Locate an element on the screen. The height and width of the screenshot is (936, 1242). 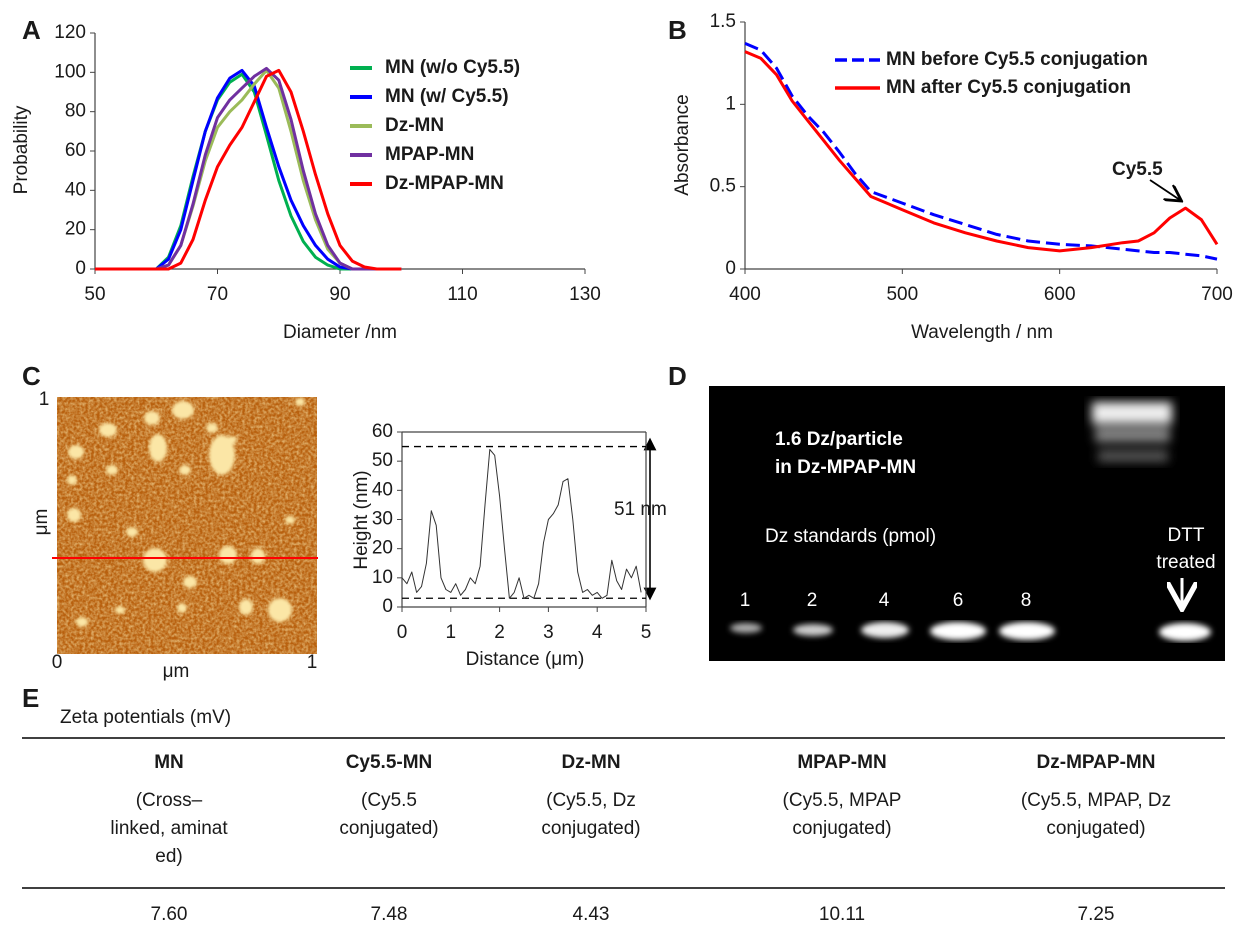
panel-label: C is located at coordinates (31, 376).